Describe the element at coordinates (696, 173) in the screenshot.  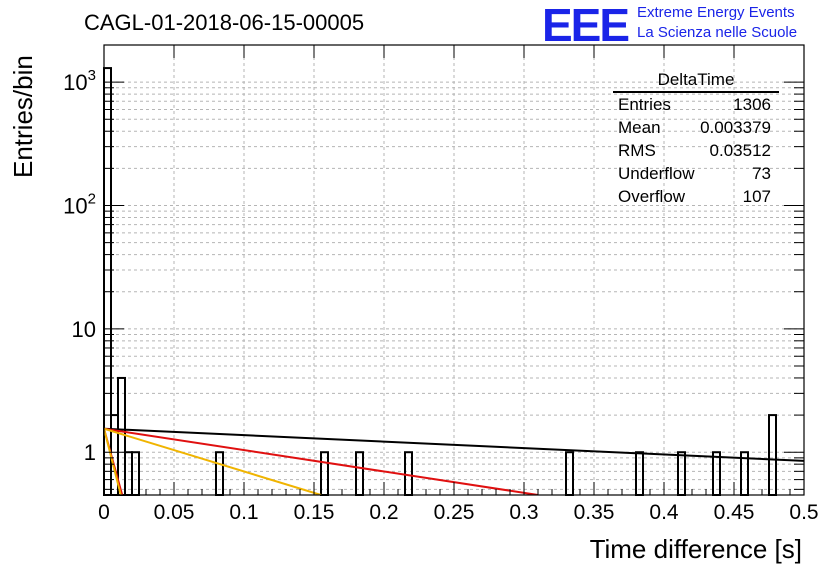
I see `stats-row-underflow: Underflow 73` at that location.